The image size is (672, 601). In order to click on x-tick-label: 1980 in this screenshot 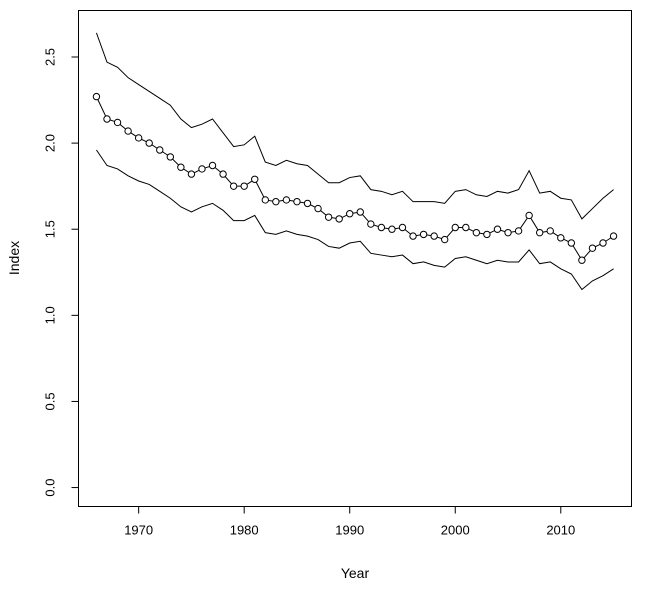, I will do `click(244, 530)`.